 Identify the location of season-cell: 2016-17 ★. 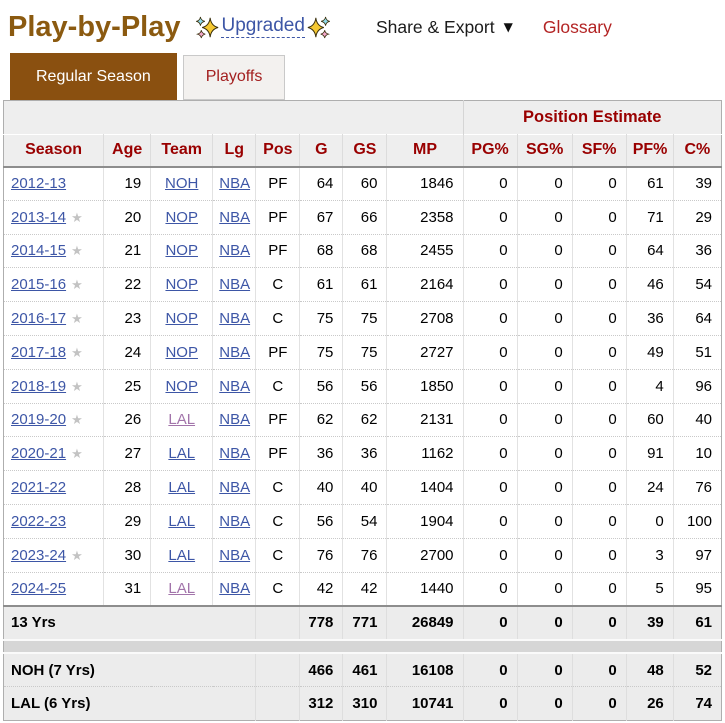
(54, 318).